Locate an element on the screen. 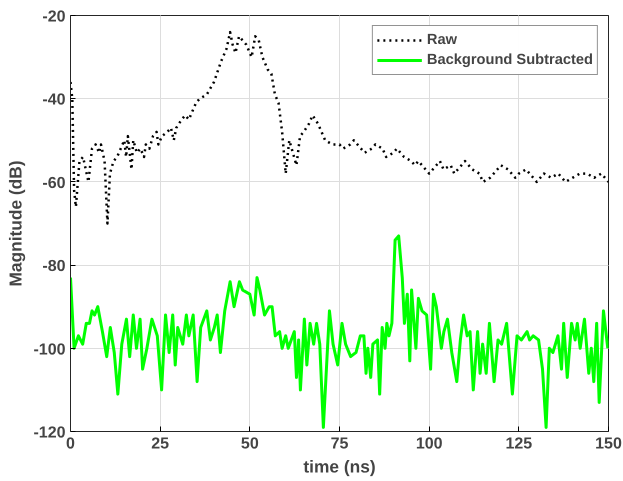 Image resolution: width=623 pixels, height=481 pixels. y-tick-label: -20 is located at coordinates (54, 17).